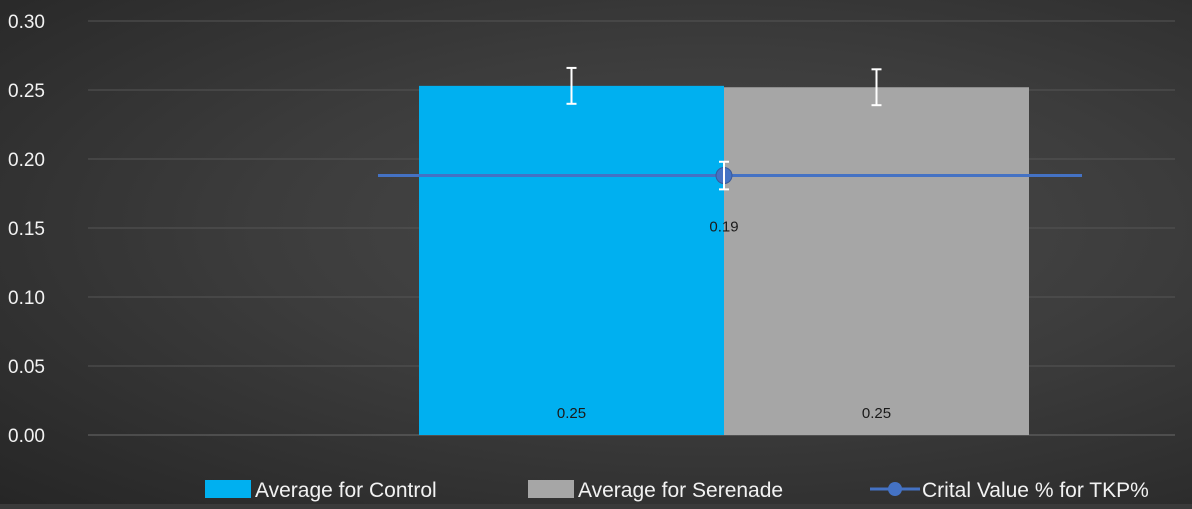 Image resolution: width=1192 pixels, height=509 pixels. What do you see at coordinates (724, 320) in the screenshot?
I see `data-labels: 0.25 0.25 0.19` at bounding box center [724, 320].